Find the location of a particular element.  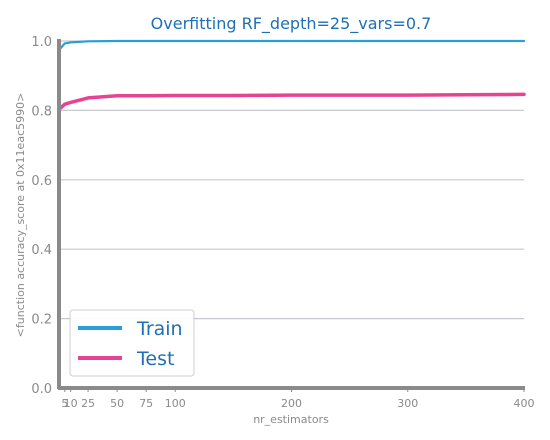

chart-title: Overfitting RF_depth=25_vars=0.7 is located at coordinates (291, 24).